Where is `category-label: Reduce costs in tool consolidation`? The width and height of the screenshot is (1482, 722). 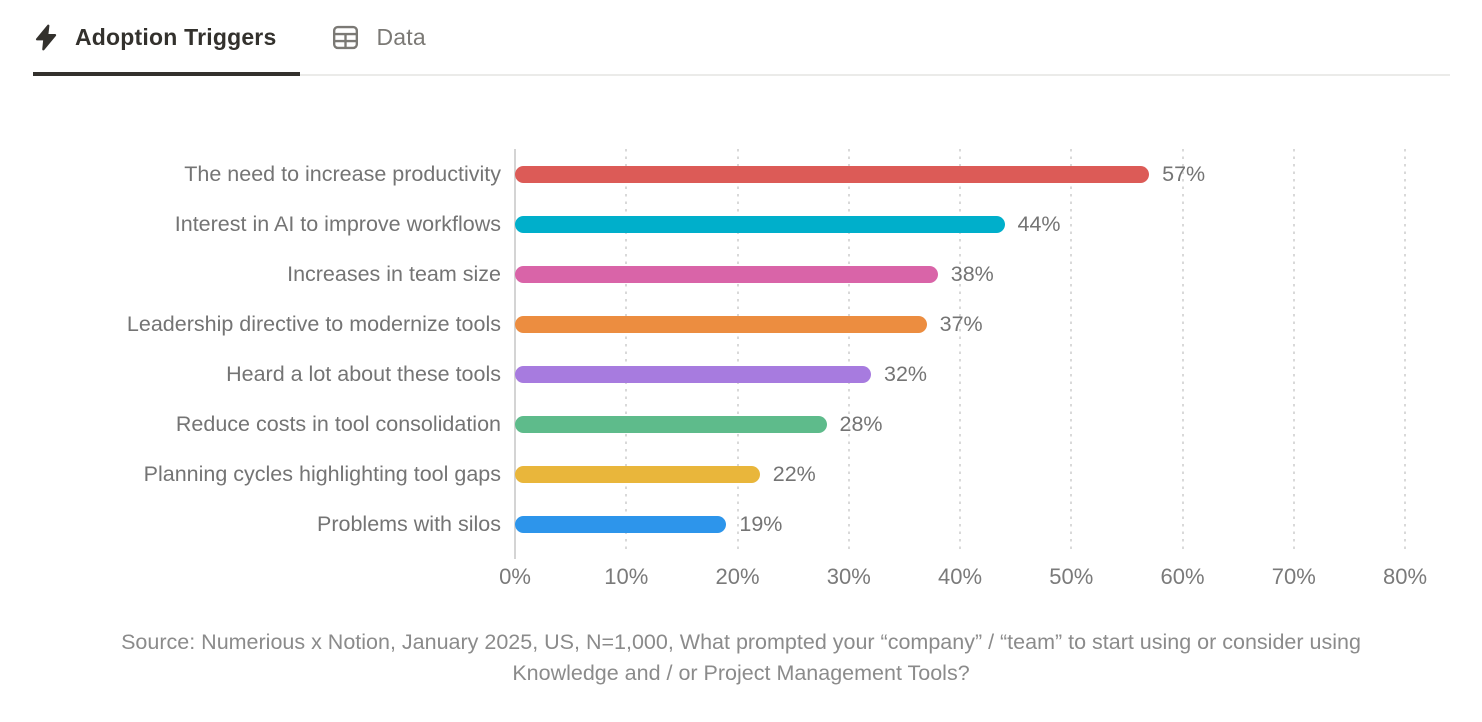 category-label: Reduce costs in tool consolidation is located at coordinates (338, 423).